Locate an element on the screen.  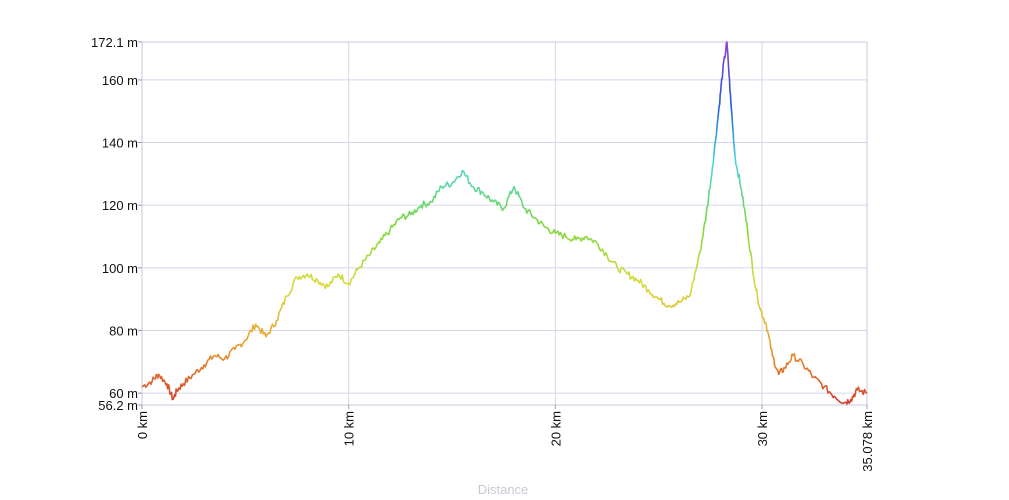
x-tick-label: 20 km is located at coordinates (555, 428).